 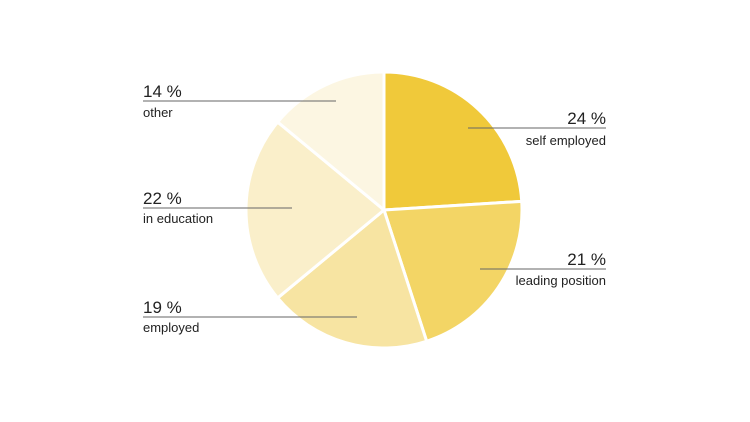 What do you see at coordinates (566, 140) in the screenshot?
I see `slice-label-self-employed: self employed` at bounding box center [566, 140].